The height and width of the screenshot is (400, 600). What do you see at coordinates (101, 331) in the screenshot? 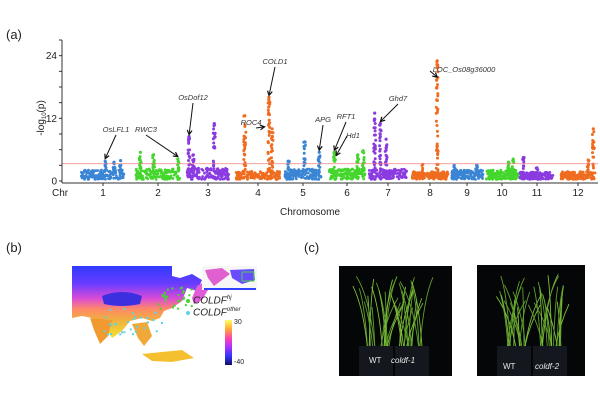
I see `india` at bounding box center [101, 331].